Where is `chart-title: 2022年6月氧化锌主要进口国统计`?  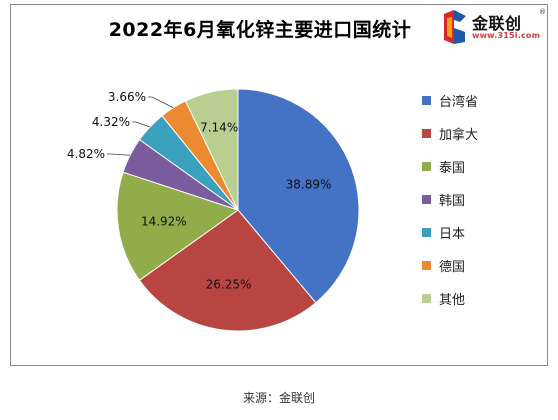 chart-title: 2022年6月氧化锌主要进口国统计 is located at coordinates (260, 30).